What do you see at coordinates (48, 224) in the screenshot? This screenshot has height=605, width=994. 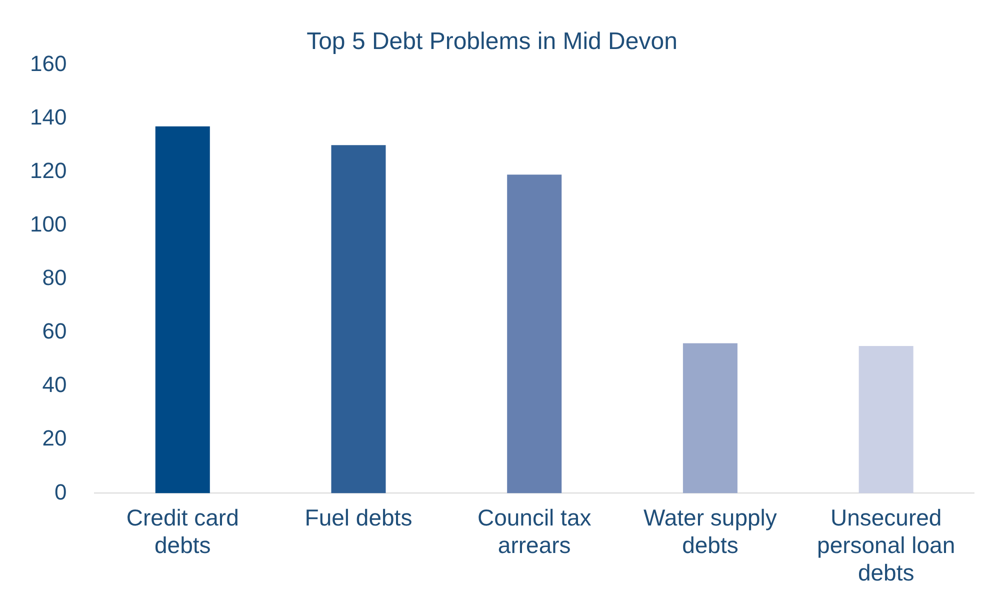 I see `y-tick-label: 100` at bounding box center [48, 224].